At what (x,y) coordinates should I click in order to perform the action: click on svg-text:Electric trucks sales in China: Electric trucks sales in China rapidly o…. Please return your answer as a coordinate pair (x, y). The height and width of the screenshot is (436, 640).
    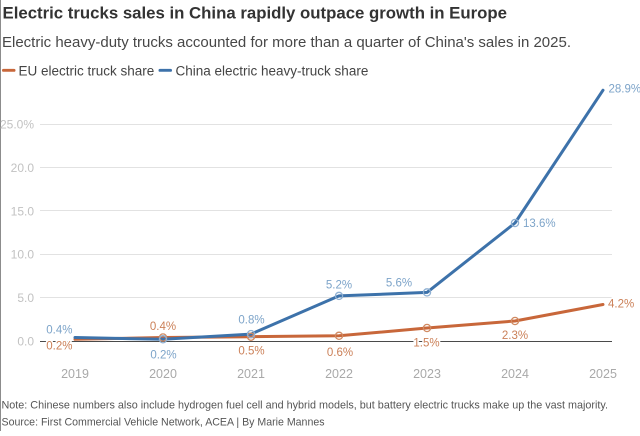
    Looking at the image, I should click on (255, 12).